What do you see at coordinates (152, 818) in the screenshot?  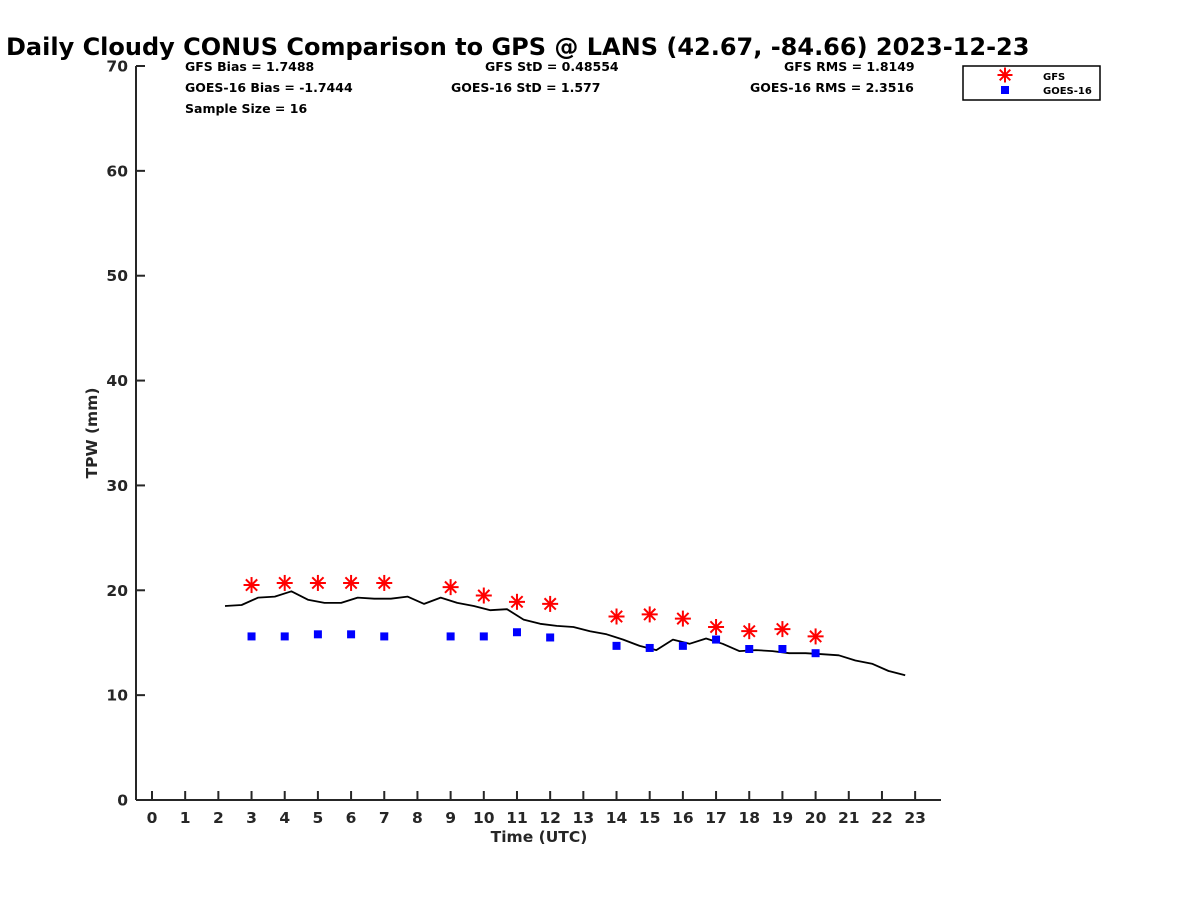 I see `x-tick-label: 0` at bounding box center [152, 818].